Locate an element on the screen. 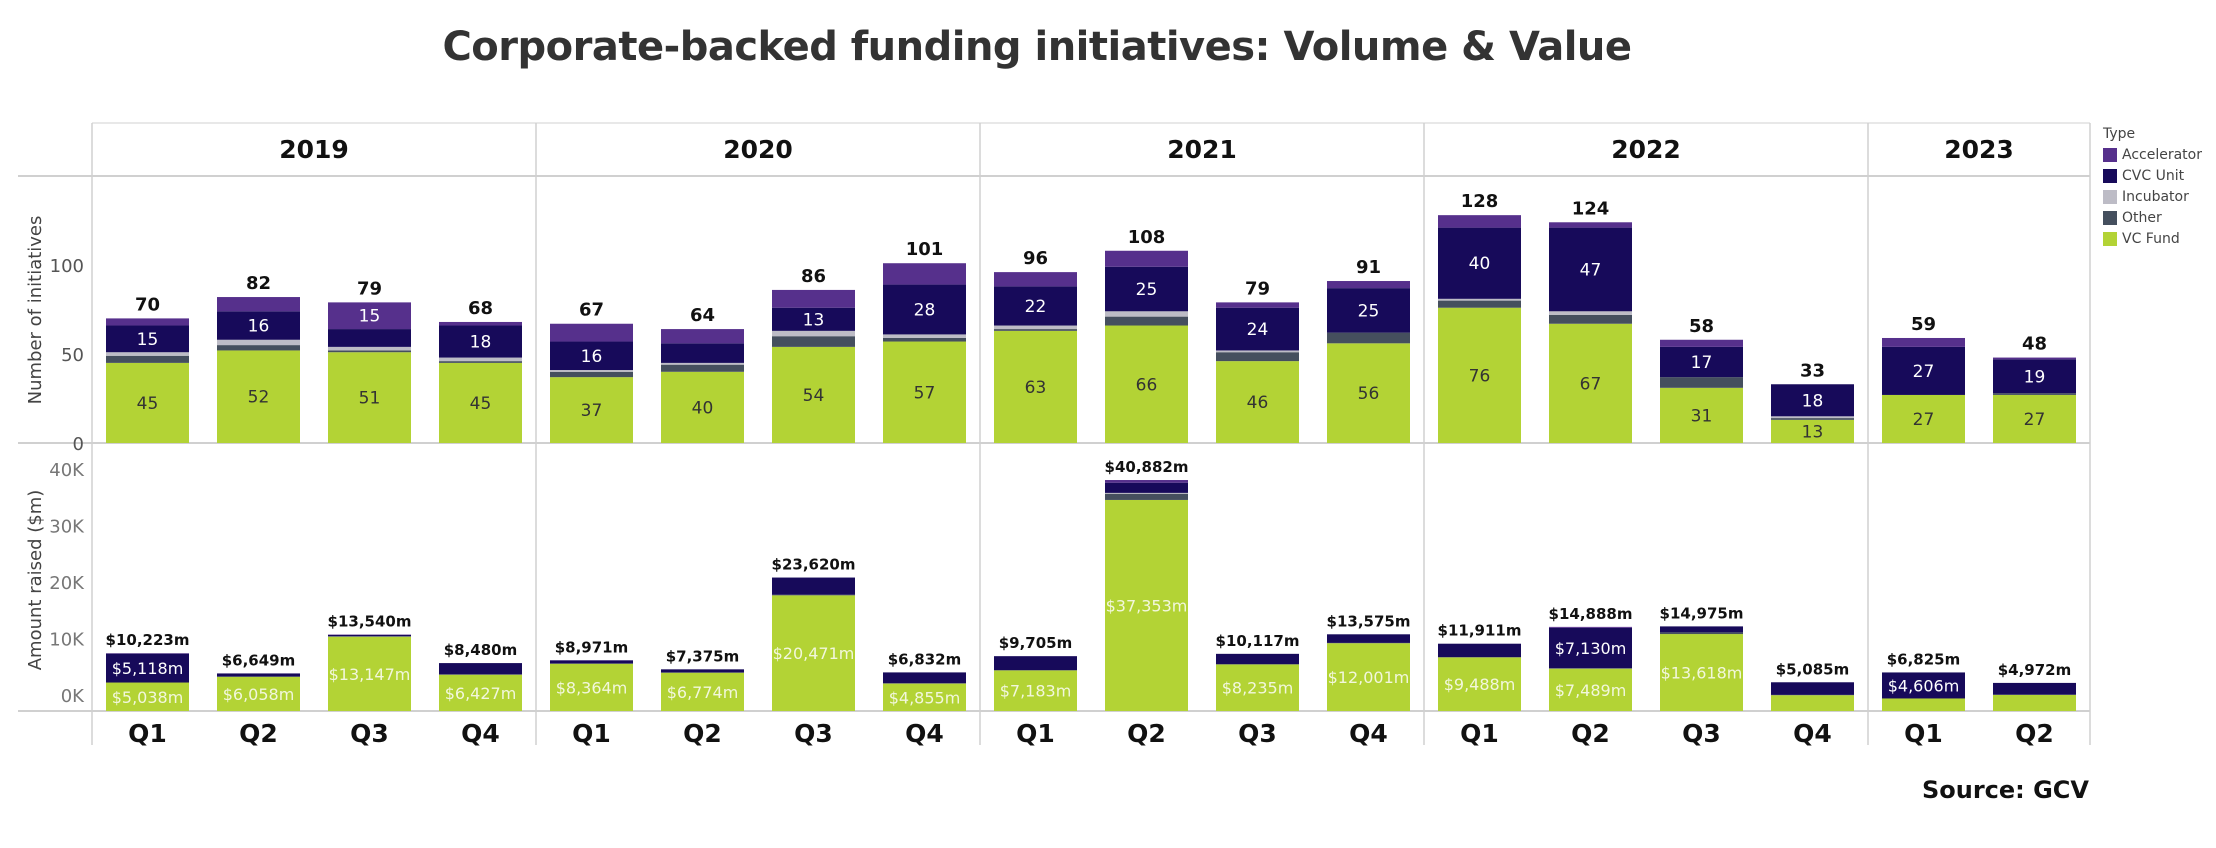 The image size is (2216, 848). volume-bar-2020-Q1-accelerator is located at coordinates (591, 332).